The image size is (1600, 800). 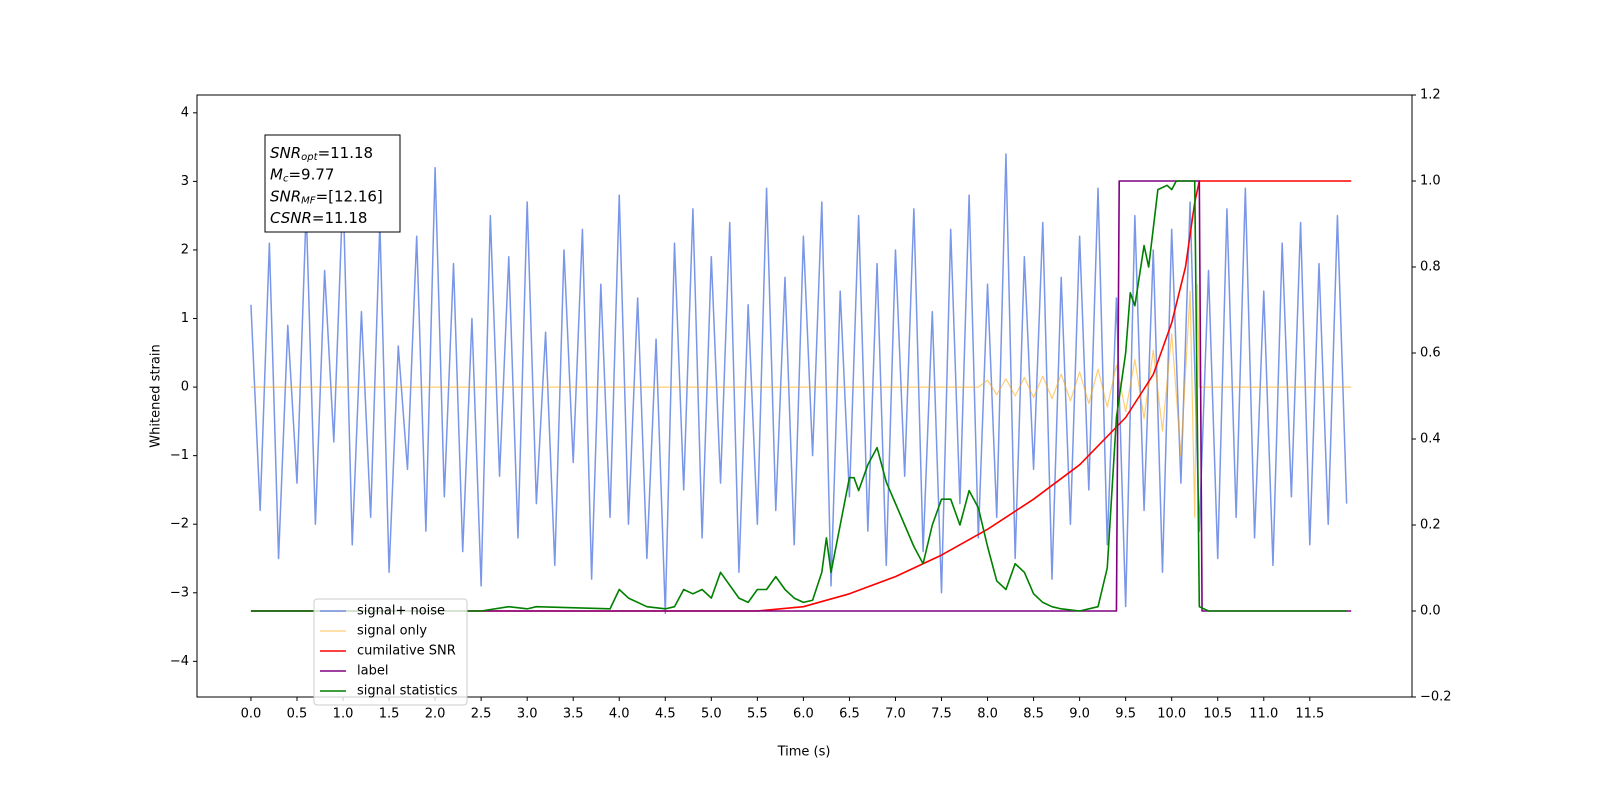 What do you see at coordinates (401, 611) in the screenshot?
I see `legend-label: signal+ noise` at bounding box center [401, 611].